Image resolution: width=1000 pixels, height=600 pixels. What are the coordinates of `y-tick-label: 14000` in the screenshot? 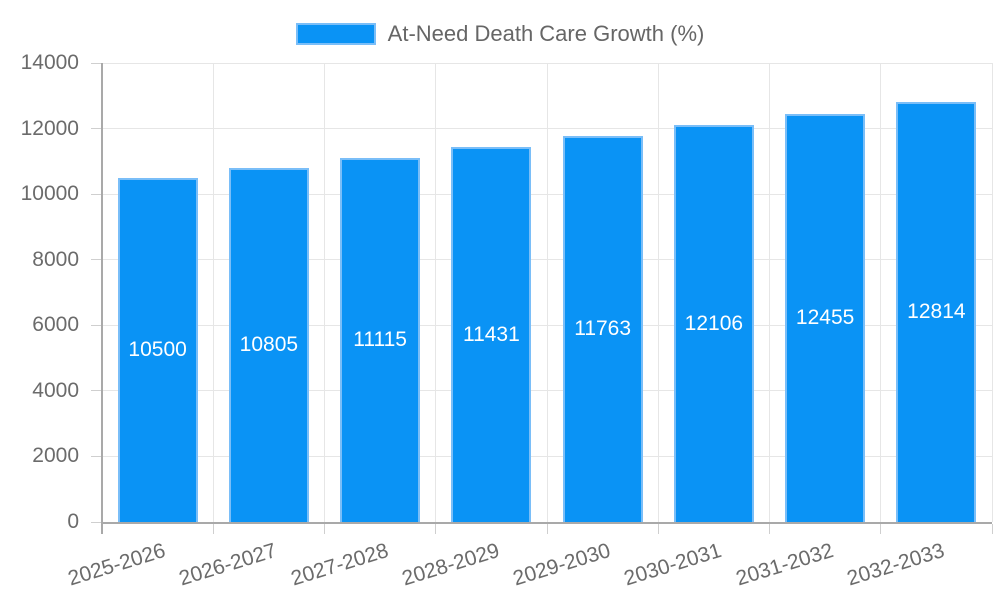 It's located at (49, 62).